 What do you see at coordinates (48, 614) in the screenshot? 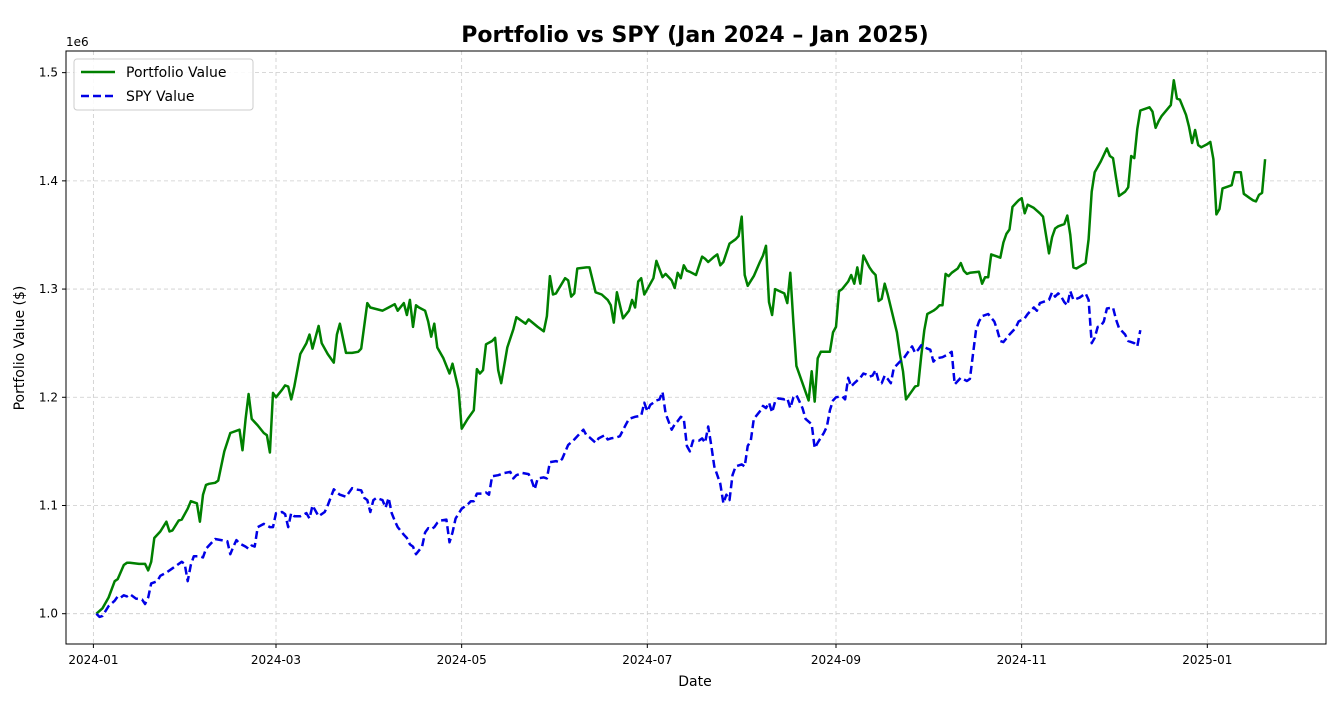
I see `y-tick-label: 1.0` at bounding box center [48, 614].